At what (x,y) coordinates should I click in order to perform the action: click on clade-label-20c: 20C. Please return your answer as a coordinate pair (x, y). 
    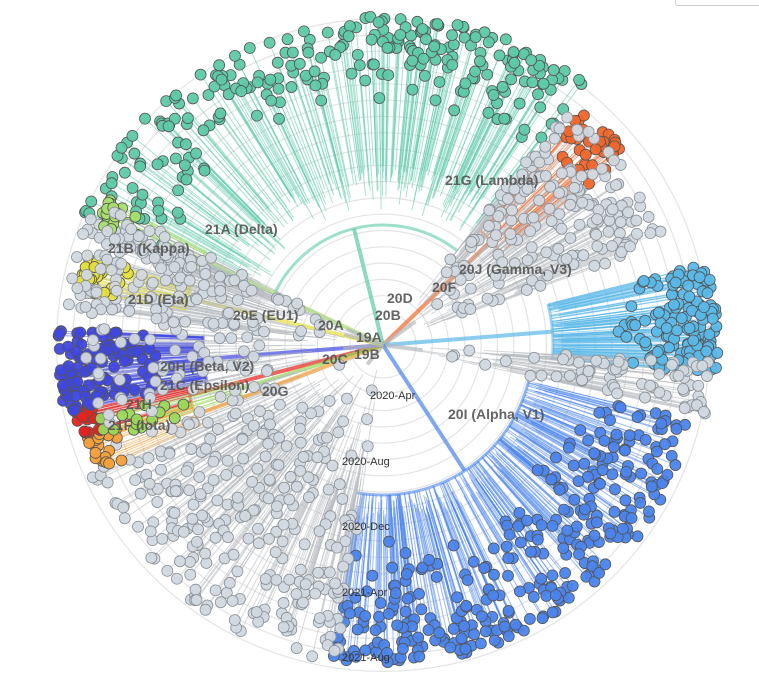
    Looking at the image, I should click on (335, 359).